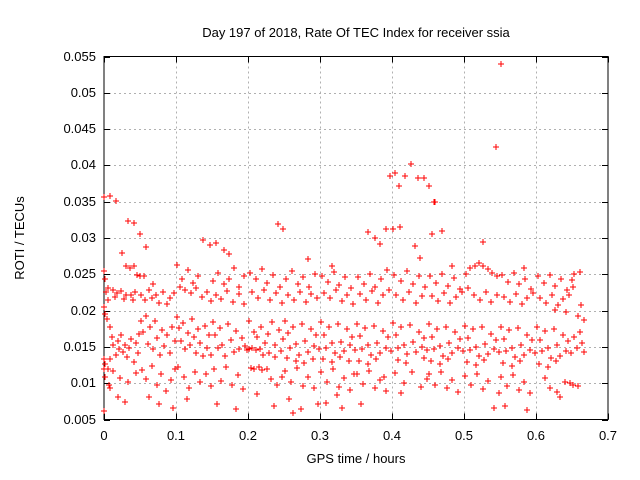 This screenshot has height=480, width=640. What do you see at coordinates (356, 458) in the screenshot?
I see `x-axis-label: GPS time / hours` at bounding box center [356, 458].